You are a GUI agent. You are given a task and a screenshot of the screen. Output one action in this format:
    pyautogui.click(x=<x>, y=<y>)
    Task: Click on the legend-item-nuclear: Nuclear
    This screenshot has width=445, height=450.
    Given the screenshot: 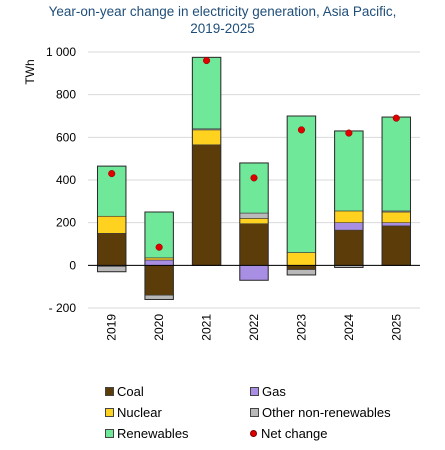 What is the action you would take?
    pyautogui.click(x=133, y=412)
    